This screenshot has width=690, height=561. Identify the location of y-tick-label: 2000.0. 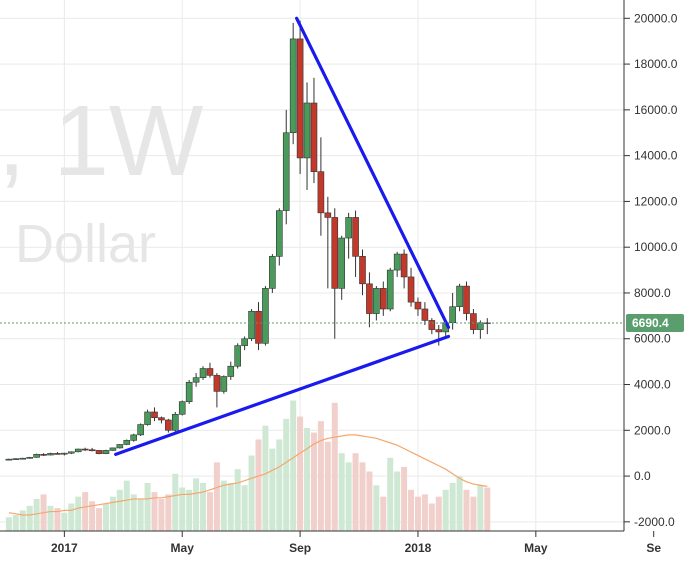
(652, 430).